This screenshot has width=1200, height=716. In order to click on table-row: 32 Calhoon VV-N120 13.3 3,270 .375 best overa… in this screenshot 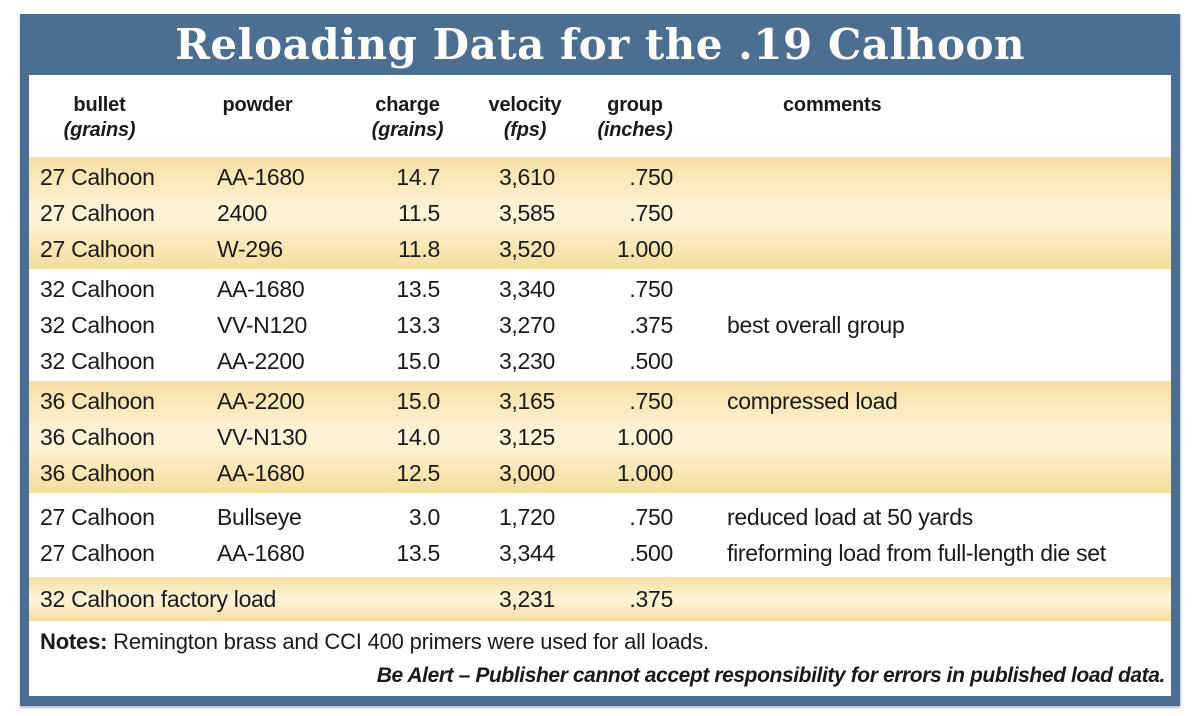, I will do `click(600, 325)`.